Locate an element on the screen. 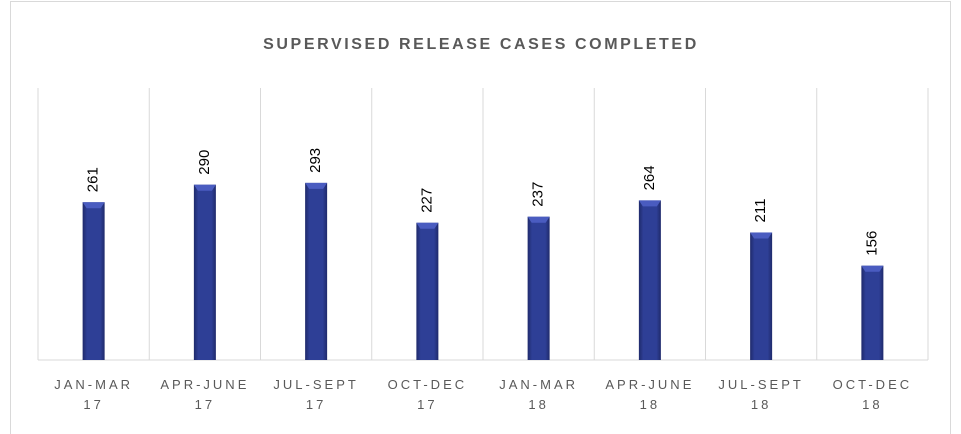  data-label: 237 is located at coordinates (538, 194).